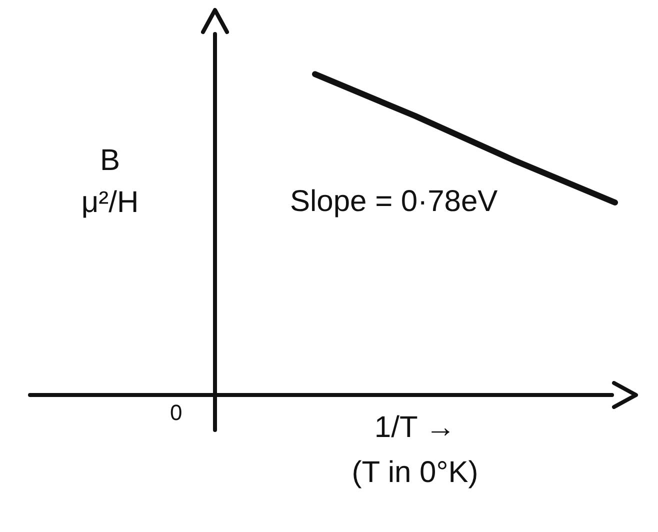 The height and width of the screenshot is (532, 658). I want to click on x-axis-title: 1/T → (T in 0°K), so click(415, 450).